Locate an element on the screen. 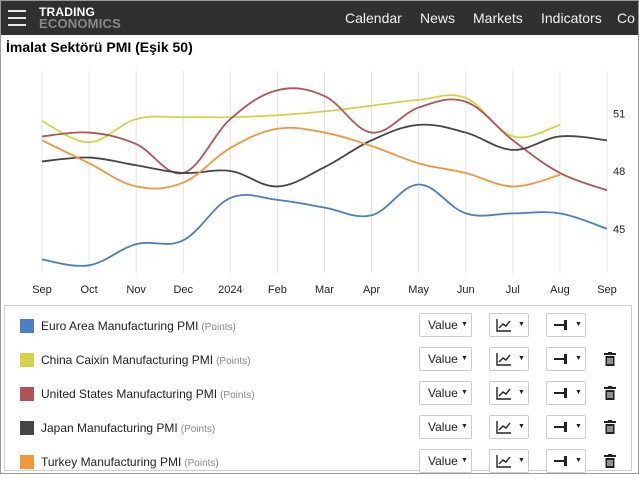 The height and width of the screenshot is (479, 639). y-tick-label: 45 is located at coordinates (619, 230).